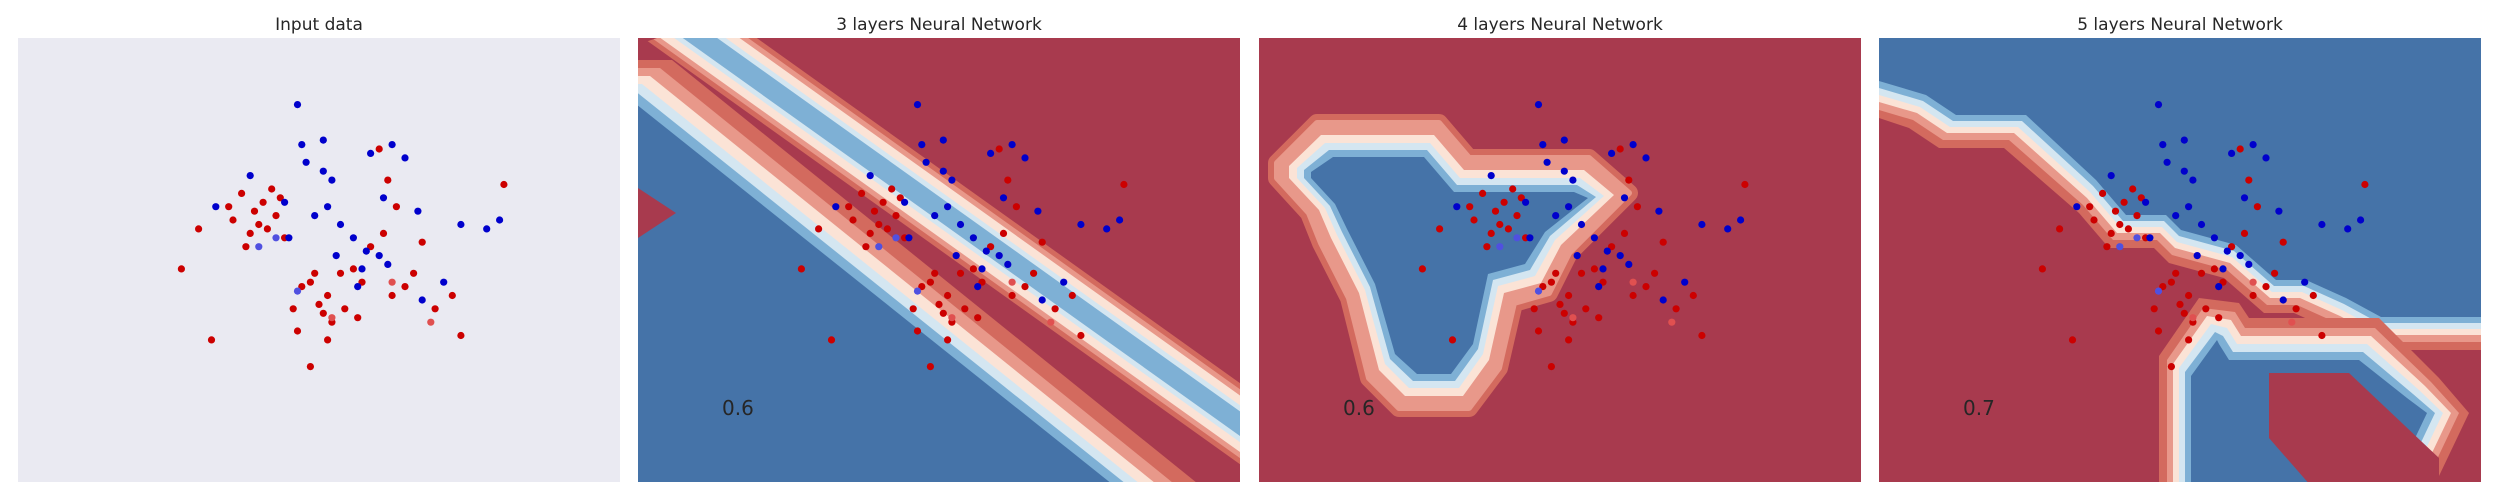 Image resolution: width=2500 pixels, height=500 pixels. Describe the element at coordinates (1583, 236) in the screenshot. I see `scatter-points` at that location.